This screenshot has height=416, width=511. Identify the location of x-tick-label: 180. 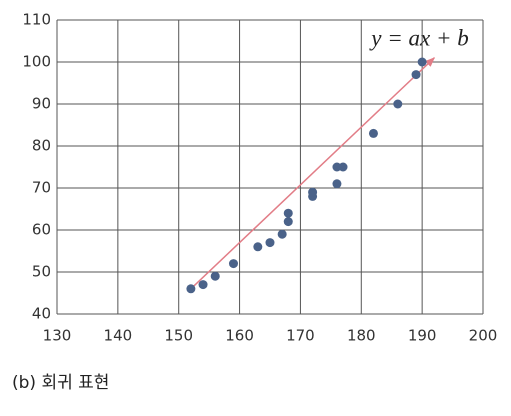
(361, 336).